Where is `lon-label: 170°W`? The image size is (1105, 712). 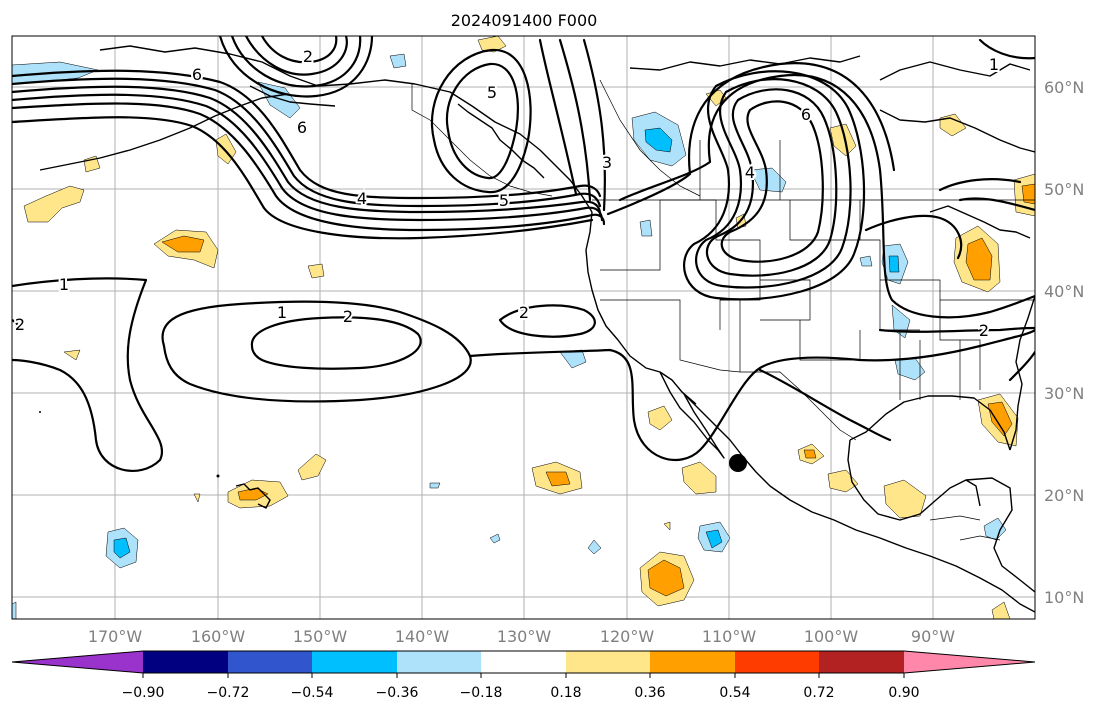
lon-label: 170°W is located at coordinates (115, 636).